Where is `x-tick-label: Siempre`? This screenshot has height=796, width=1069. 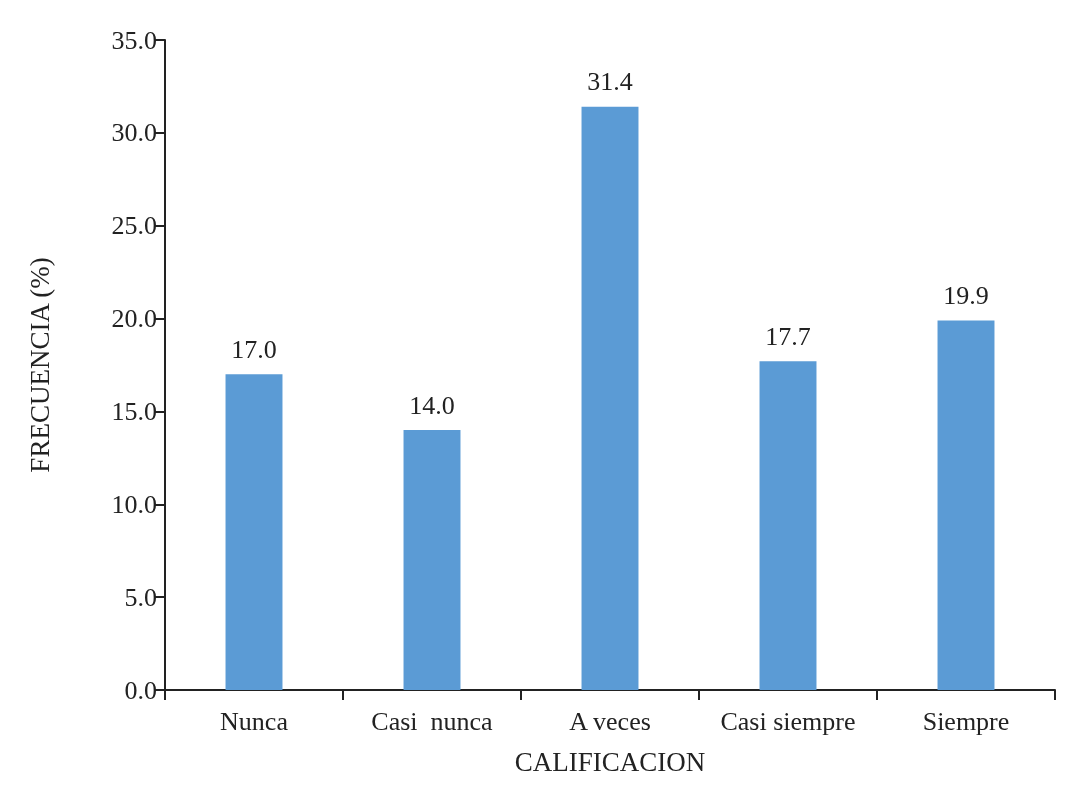
x-tick-label: Siempre is located at coordinates (966, 721).